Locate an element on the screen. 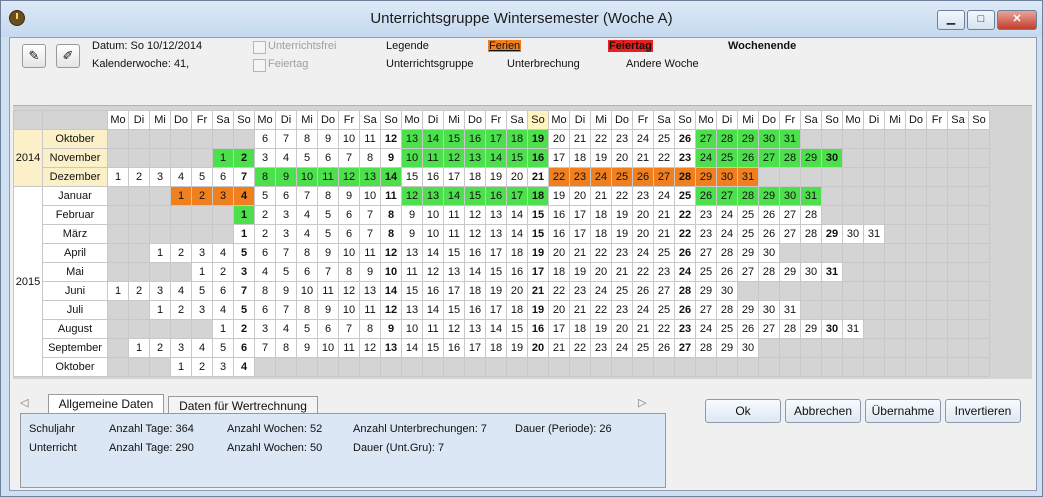 The image size is (1043, 497). day-cell: 6 is located at coordinates (265, 253).